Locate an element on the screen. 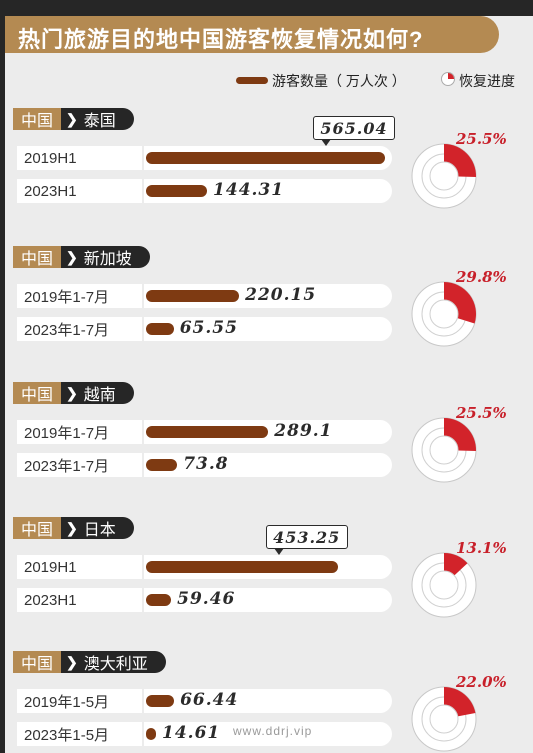  value-label: 289.1 is located at coordinates (303, 431).